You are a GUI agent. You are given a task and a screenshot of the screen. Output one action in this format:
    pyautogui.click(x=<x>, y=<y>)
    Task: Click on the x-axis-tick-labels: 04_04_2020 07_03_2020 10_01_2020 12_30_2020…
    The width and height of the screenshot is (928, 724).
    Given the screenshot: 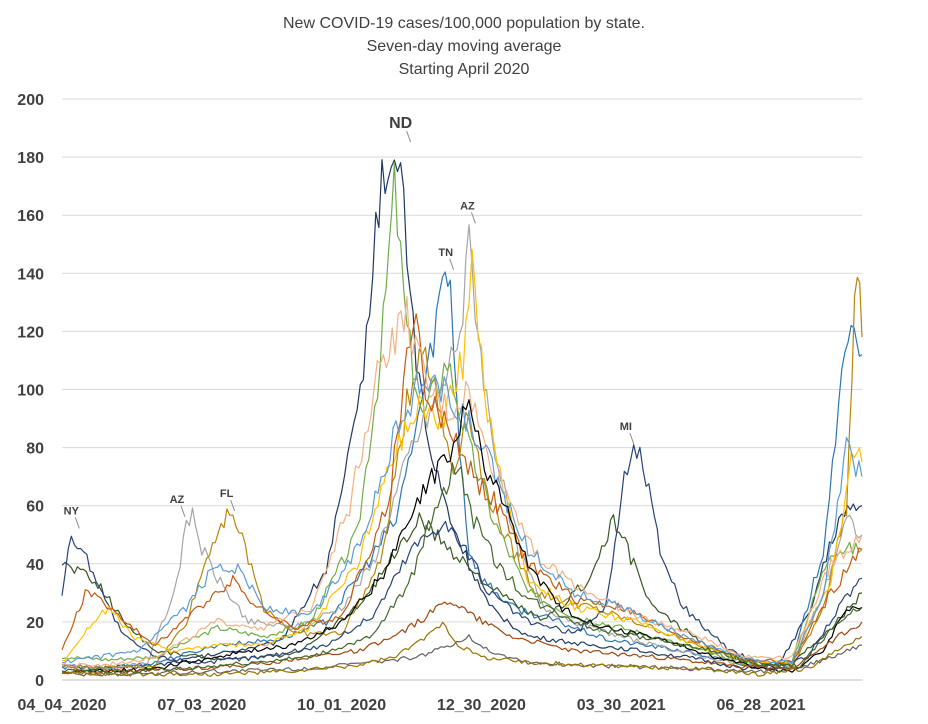 What is the action you would take?
    pyautogui.click(x=412, y=705)
    